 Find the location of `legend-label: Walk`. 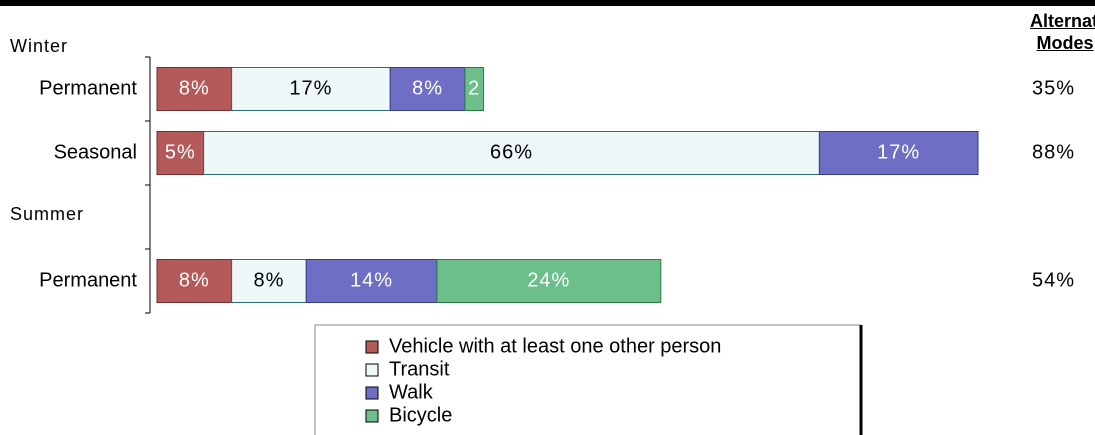

legend-label: Walk is located at coordinates (411, 392).